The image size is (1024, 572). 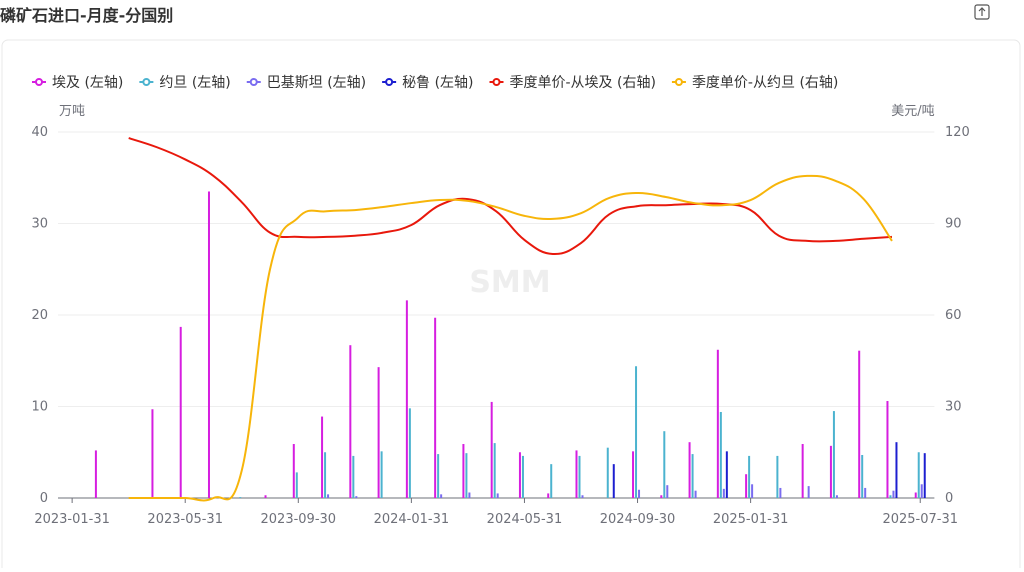 I want to click on y2-tick-label: 60, so click(x=953, y=315).